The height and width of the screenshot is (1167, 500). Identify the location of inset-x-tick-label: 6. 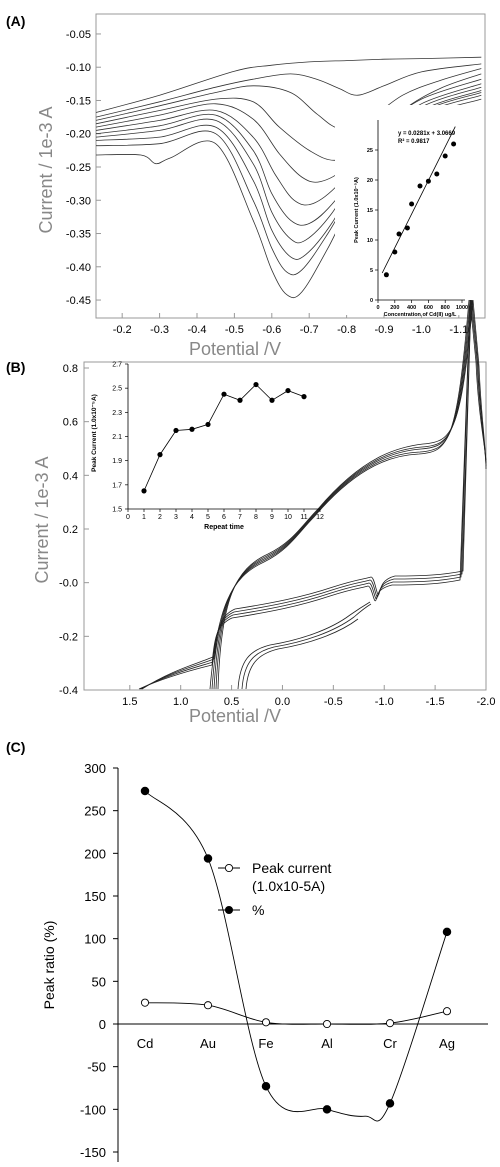
(224, 517).